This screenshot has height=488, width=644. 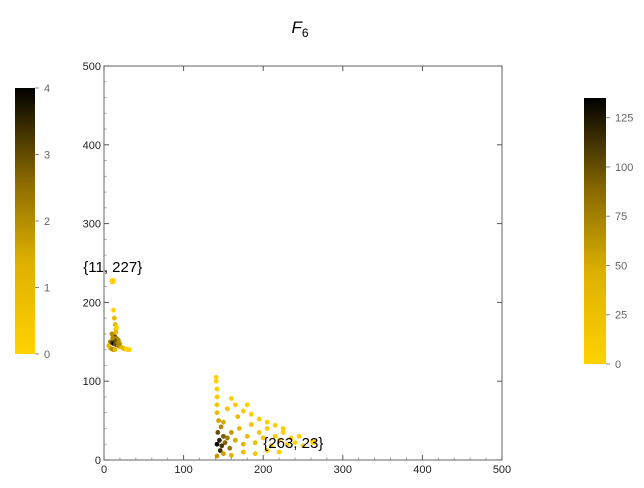 What do you see at coordinates (502, 470) in the screenshot?
I see `x-tick-label: 500` at bounding box center [502, 470].